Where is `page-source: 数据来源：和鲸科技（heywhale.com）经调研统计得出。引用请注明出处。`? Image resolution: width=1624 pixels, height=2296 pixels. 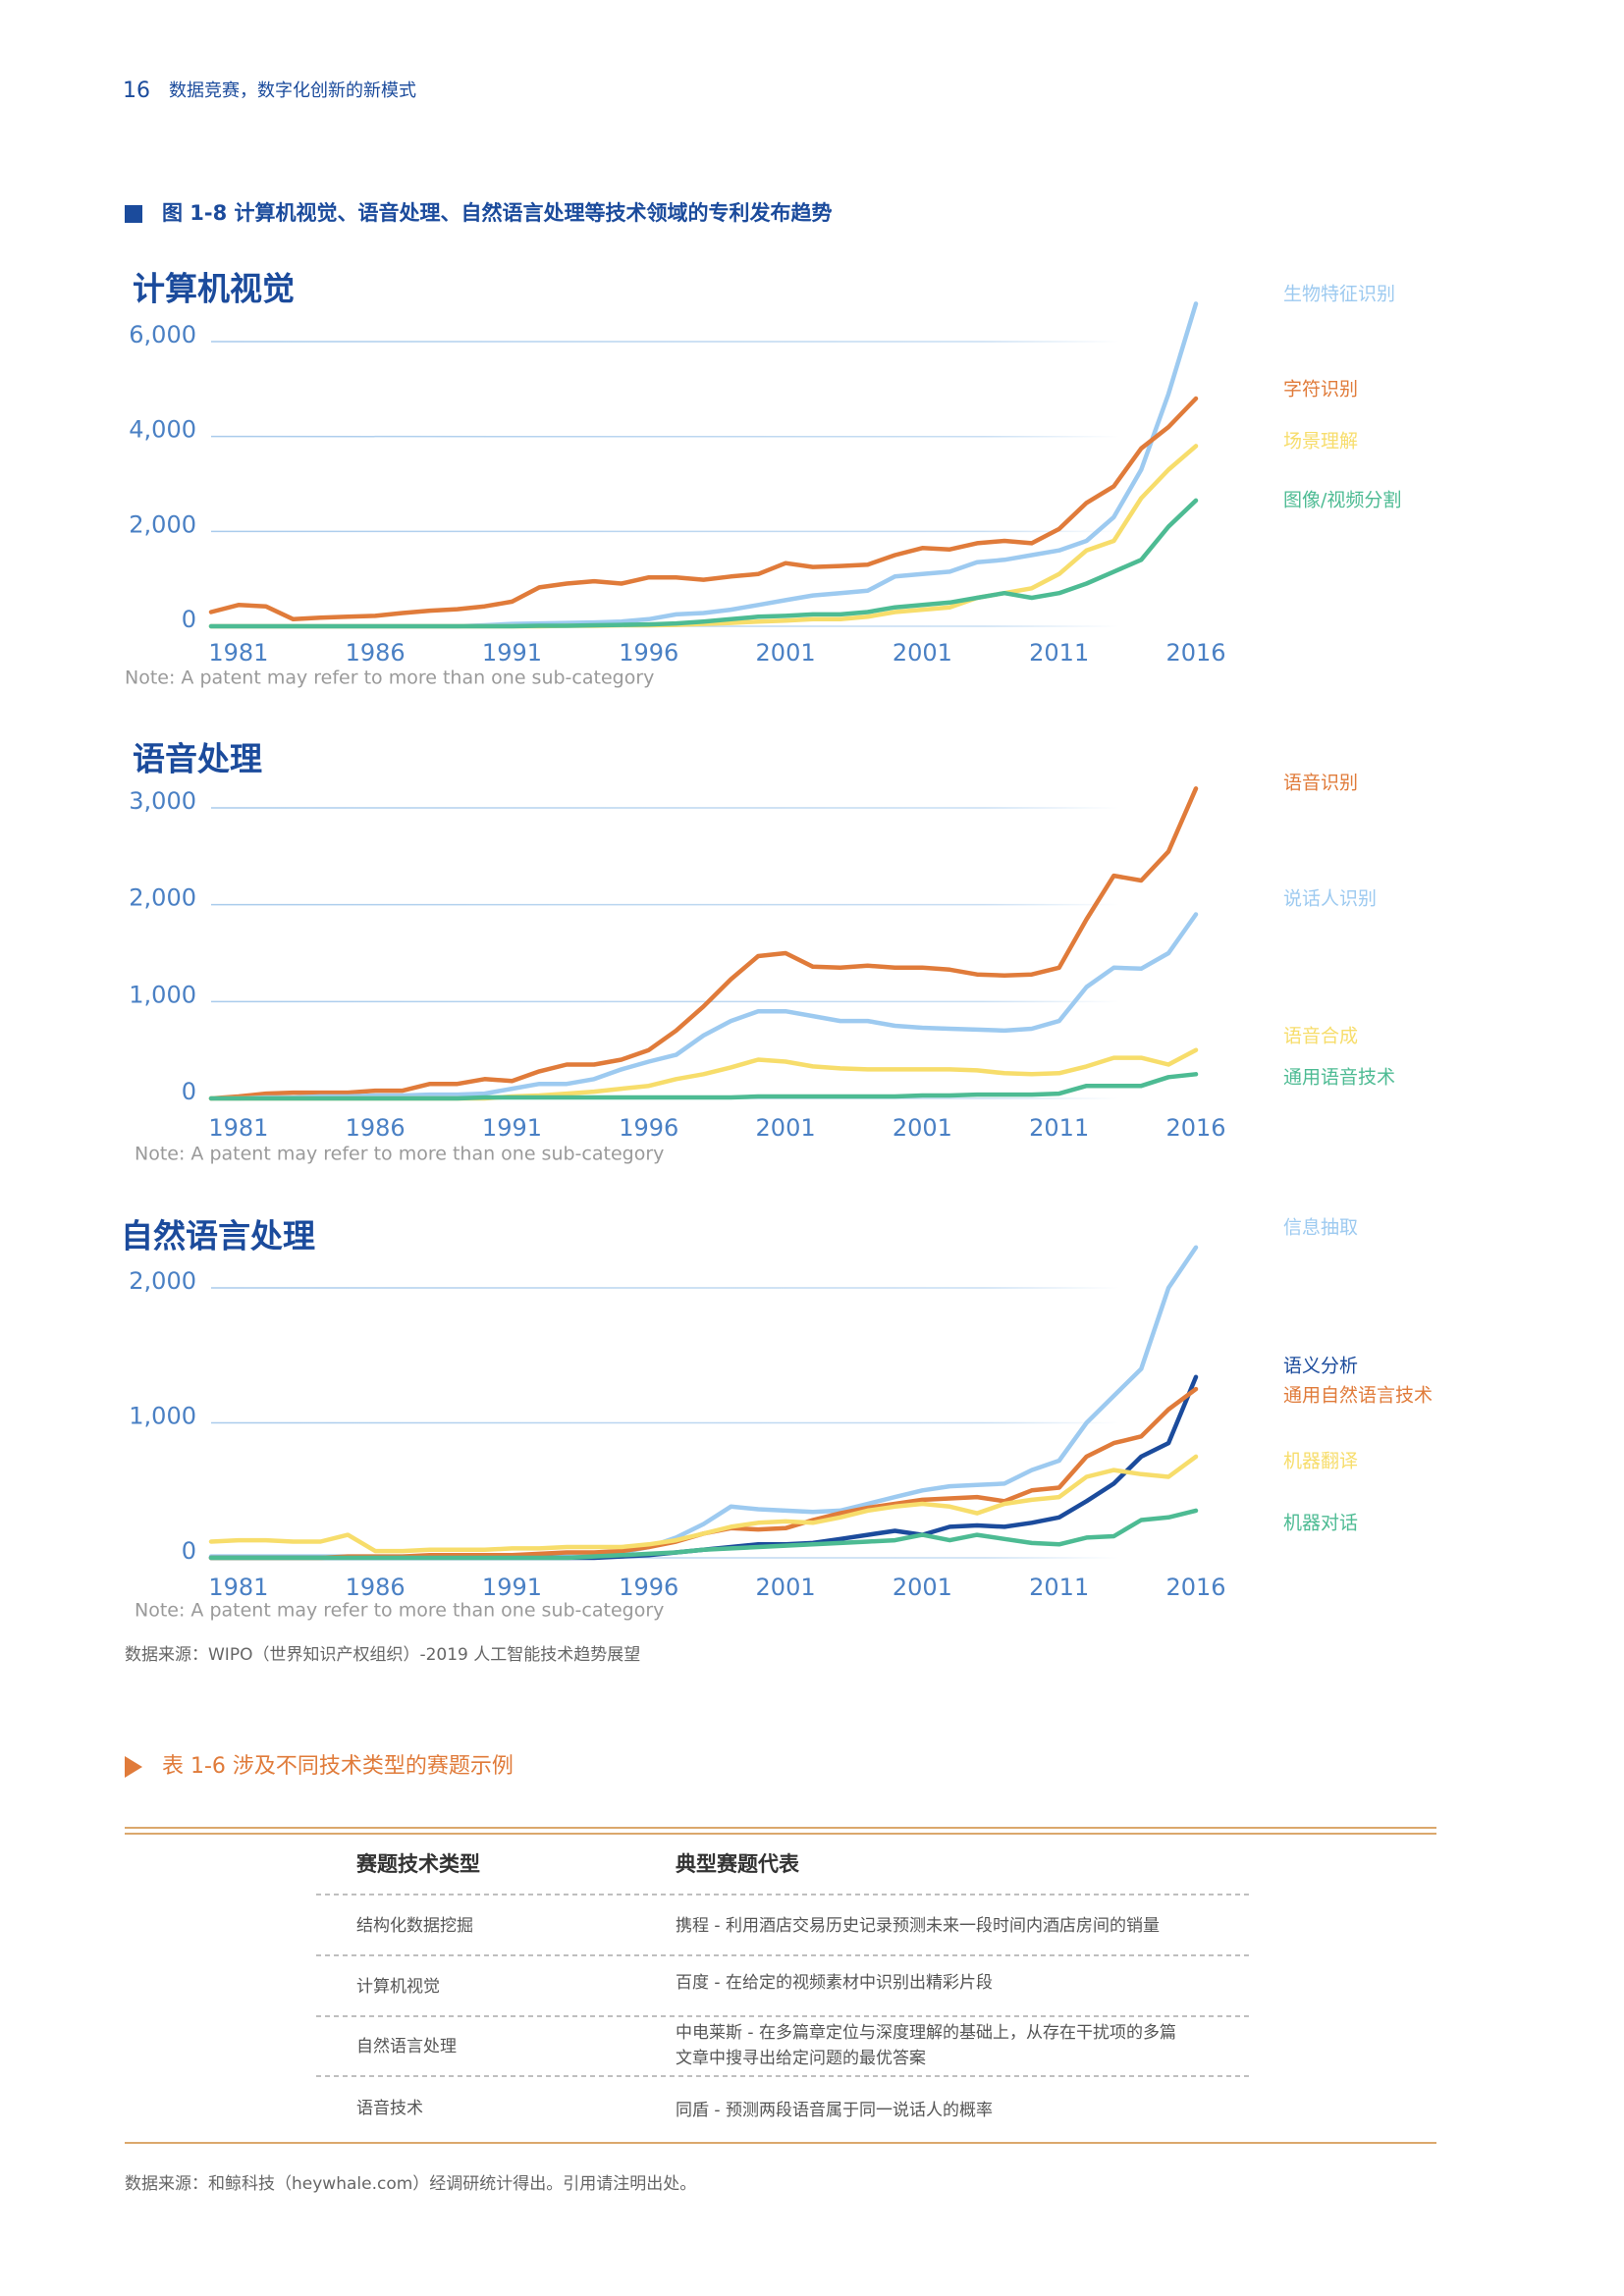
page-source: 数据来源：和鲸科技（heywhale.com）经调研统计得出。引用请注明出处。 is located at coordinates (410, 2184).